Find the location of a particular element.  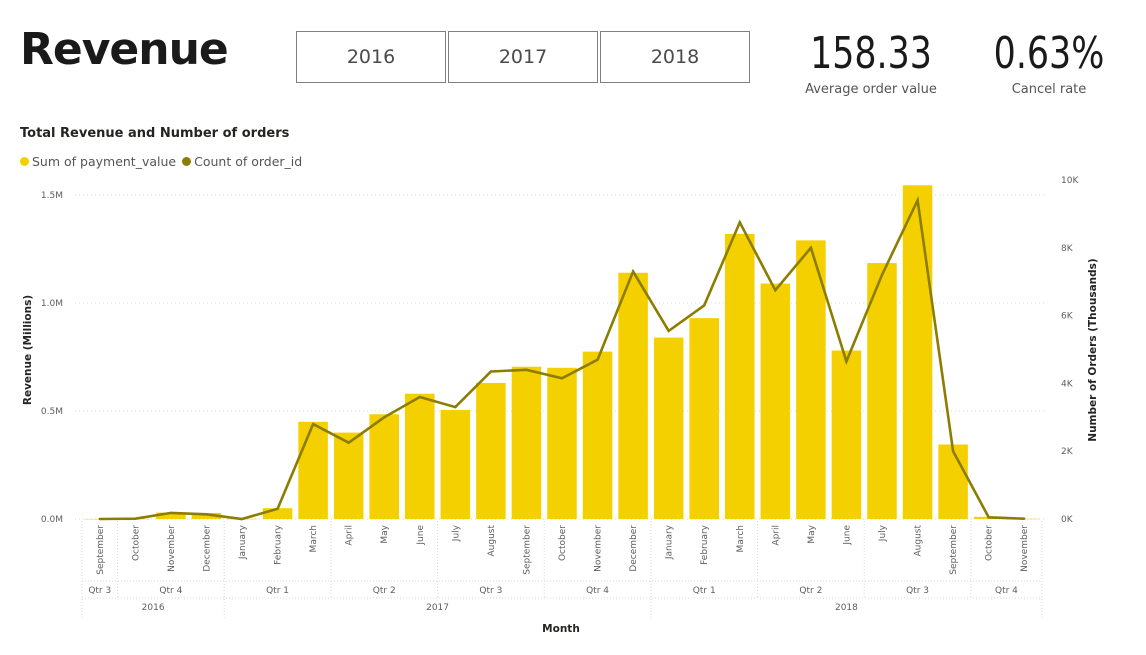

year-label: 2017 is located at coordinates (437, 608).